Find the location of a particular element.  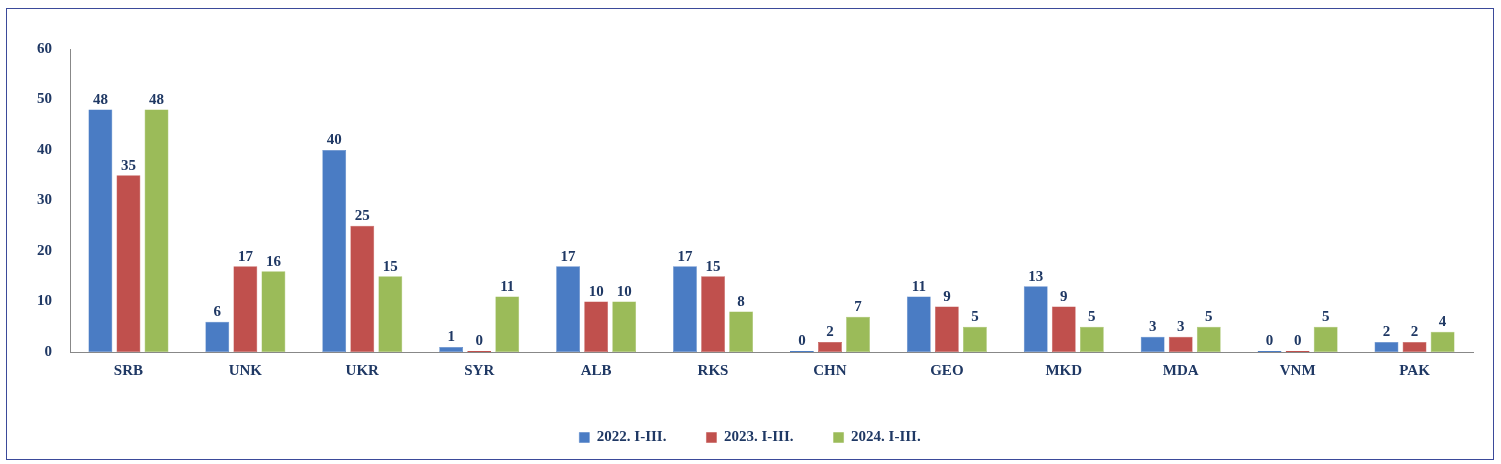

x-tick-label: UNK is located at coordinates (245, 369).